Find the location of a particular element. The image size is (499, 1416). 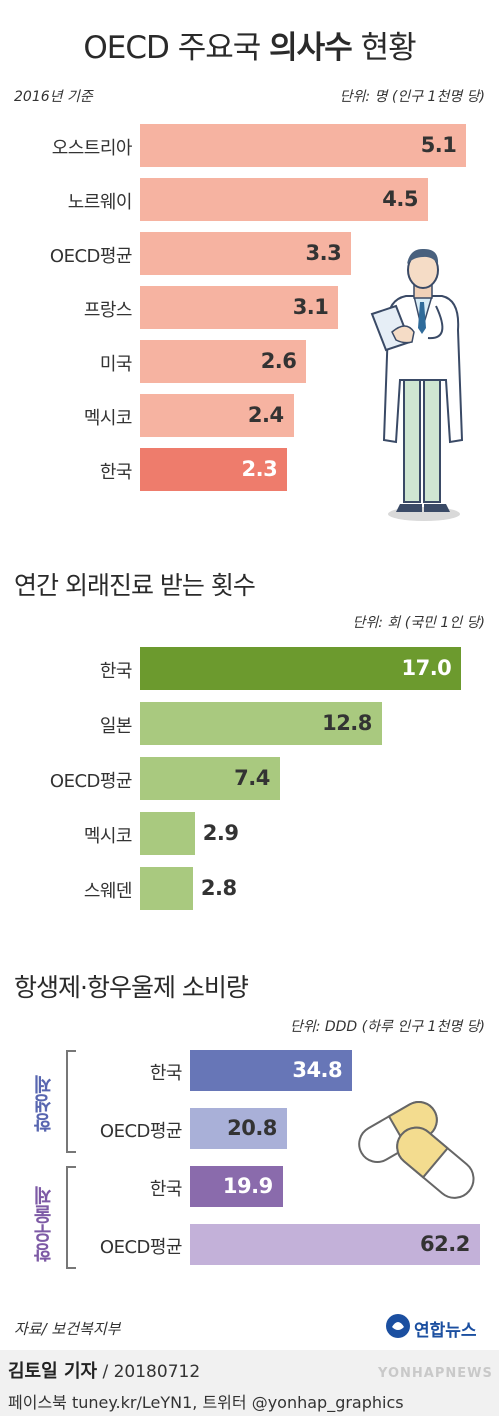

chart2-title: 연간 외래진료 받는 횟수 is located at coordinates (135, 585).